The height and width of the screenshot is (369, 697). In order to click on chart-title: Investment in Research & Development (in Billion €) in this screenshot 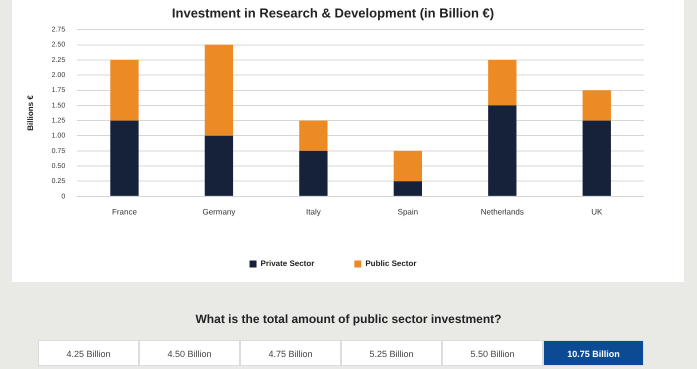, I will do `click(333, 12)`.